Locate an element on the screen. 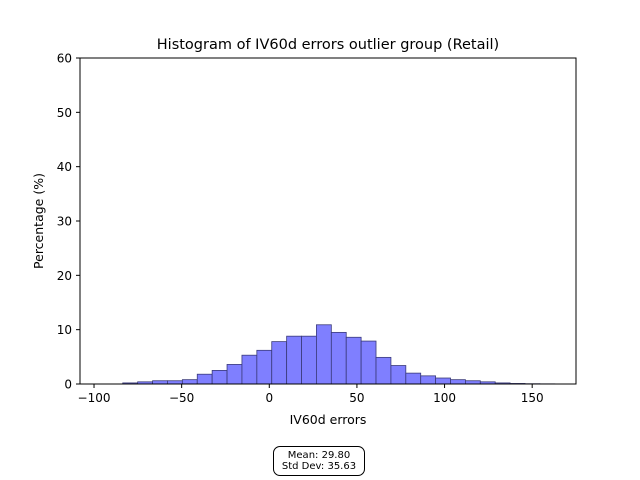 This screenshot has height=480, width=640. y-tick-label-1: 10 is located at coordinates (64, 330).